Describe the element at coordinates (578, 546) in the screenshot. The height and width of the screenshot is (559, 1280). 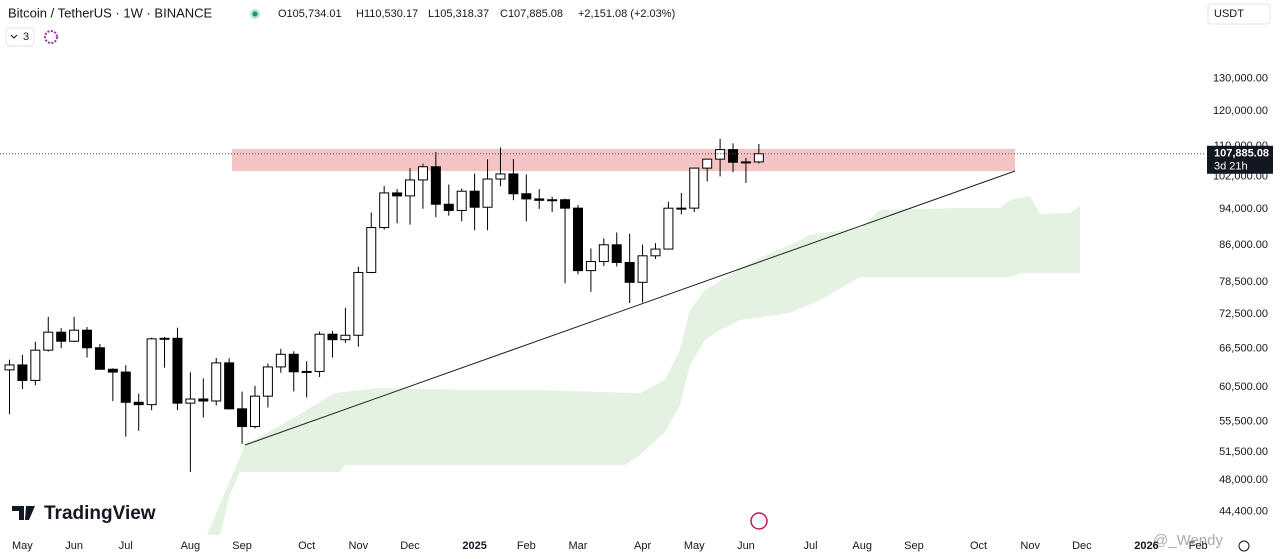
I see `x-tick-label: Mar` at that location.